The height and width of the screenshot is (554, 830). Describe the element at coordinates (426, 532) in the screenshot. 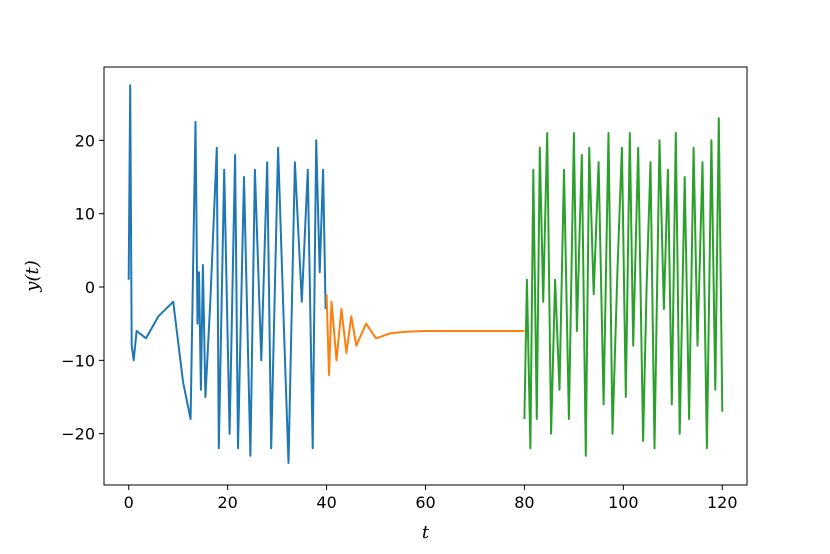

I see `x-axis-label: t` at that location.